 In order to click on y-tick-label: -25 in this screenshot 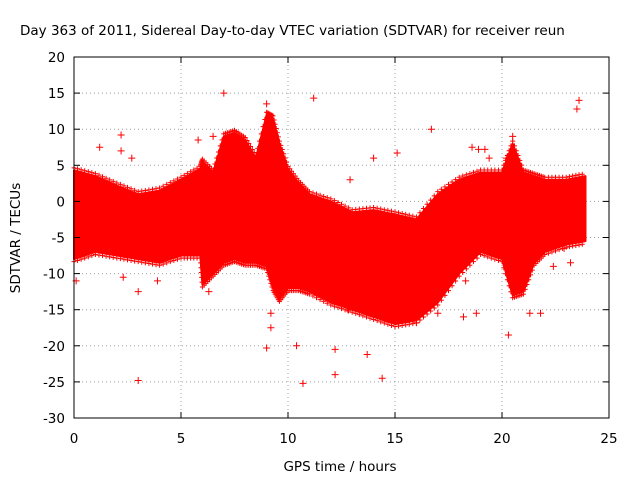, I will do `click(54, 383)`.